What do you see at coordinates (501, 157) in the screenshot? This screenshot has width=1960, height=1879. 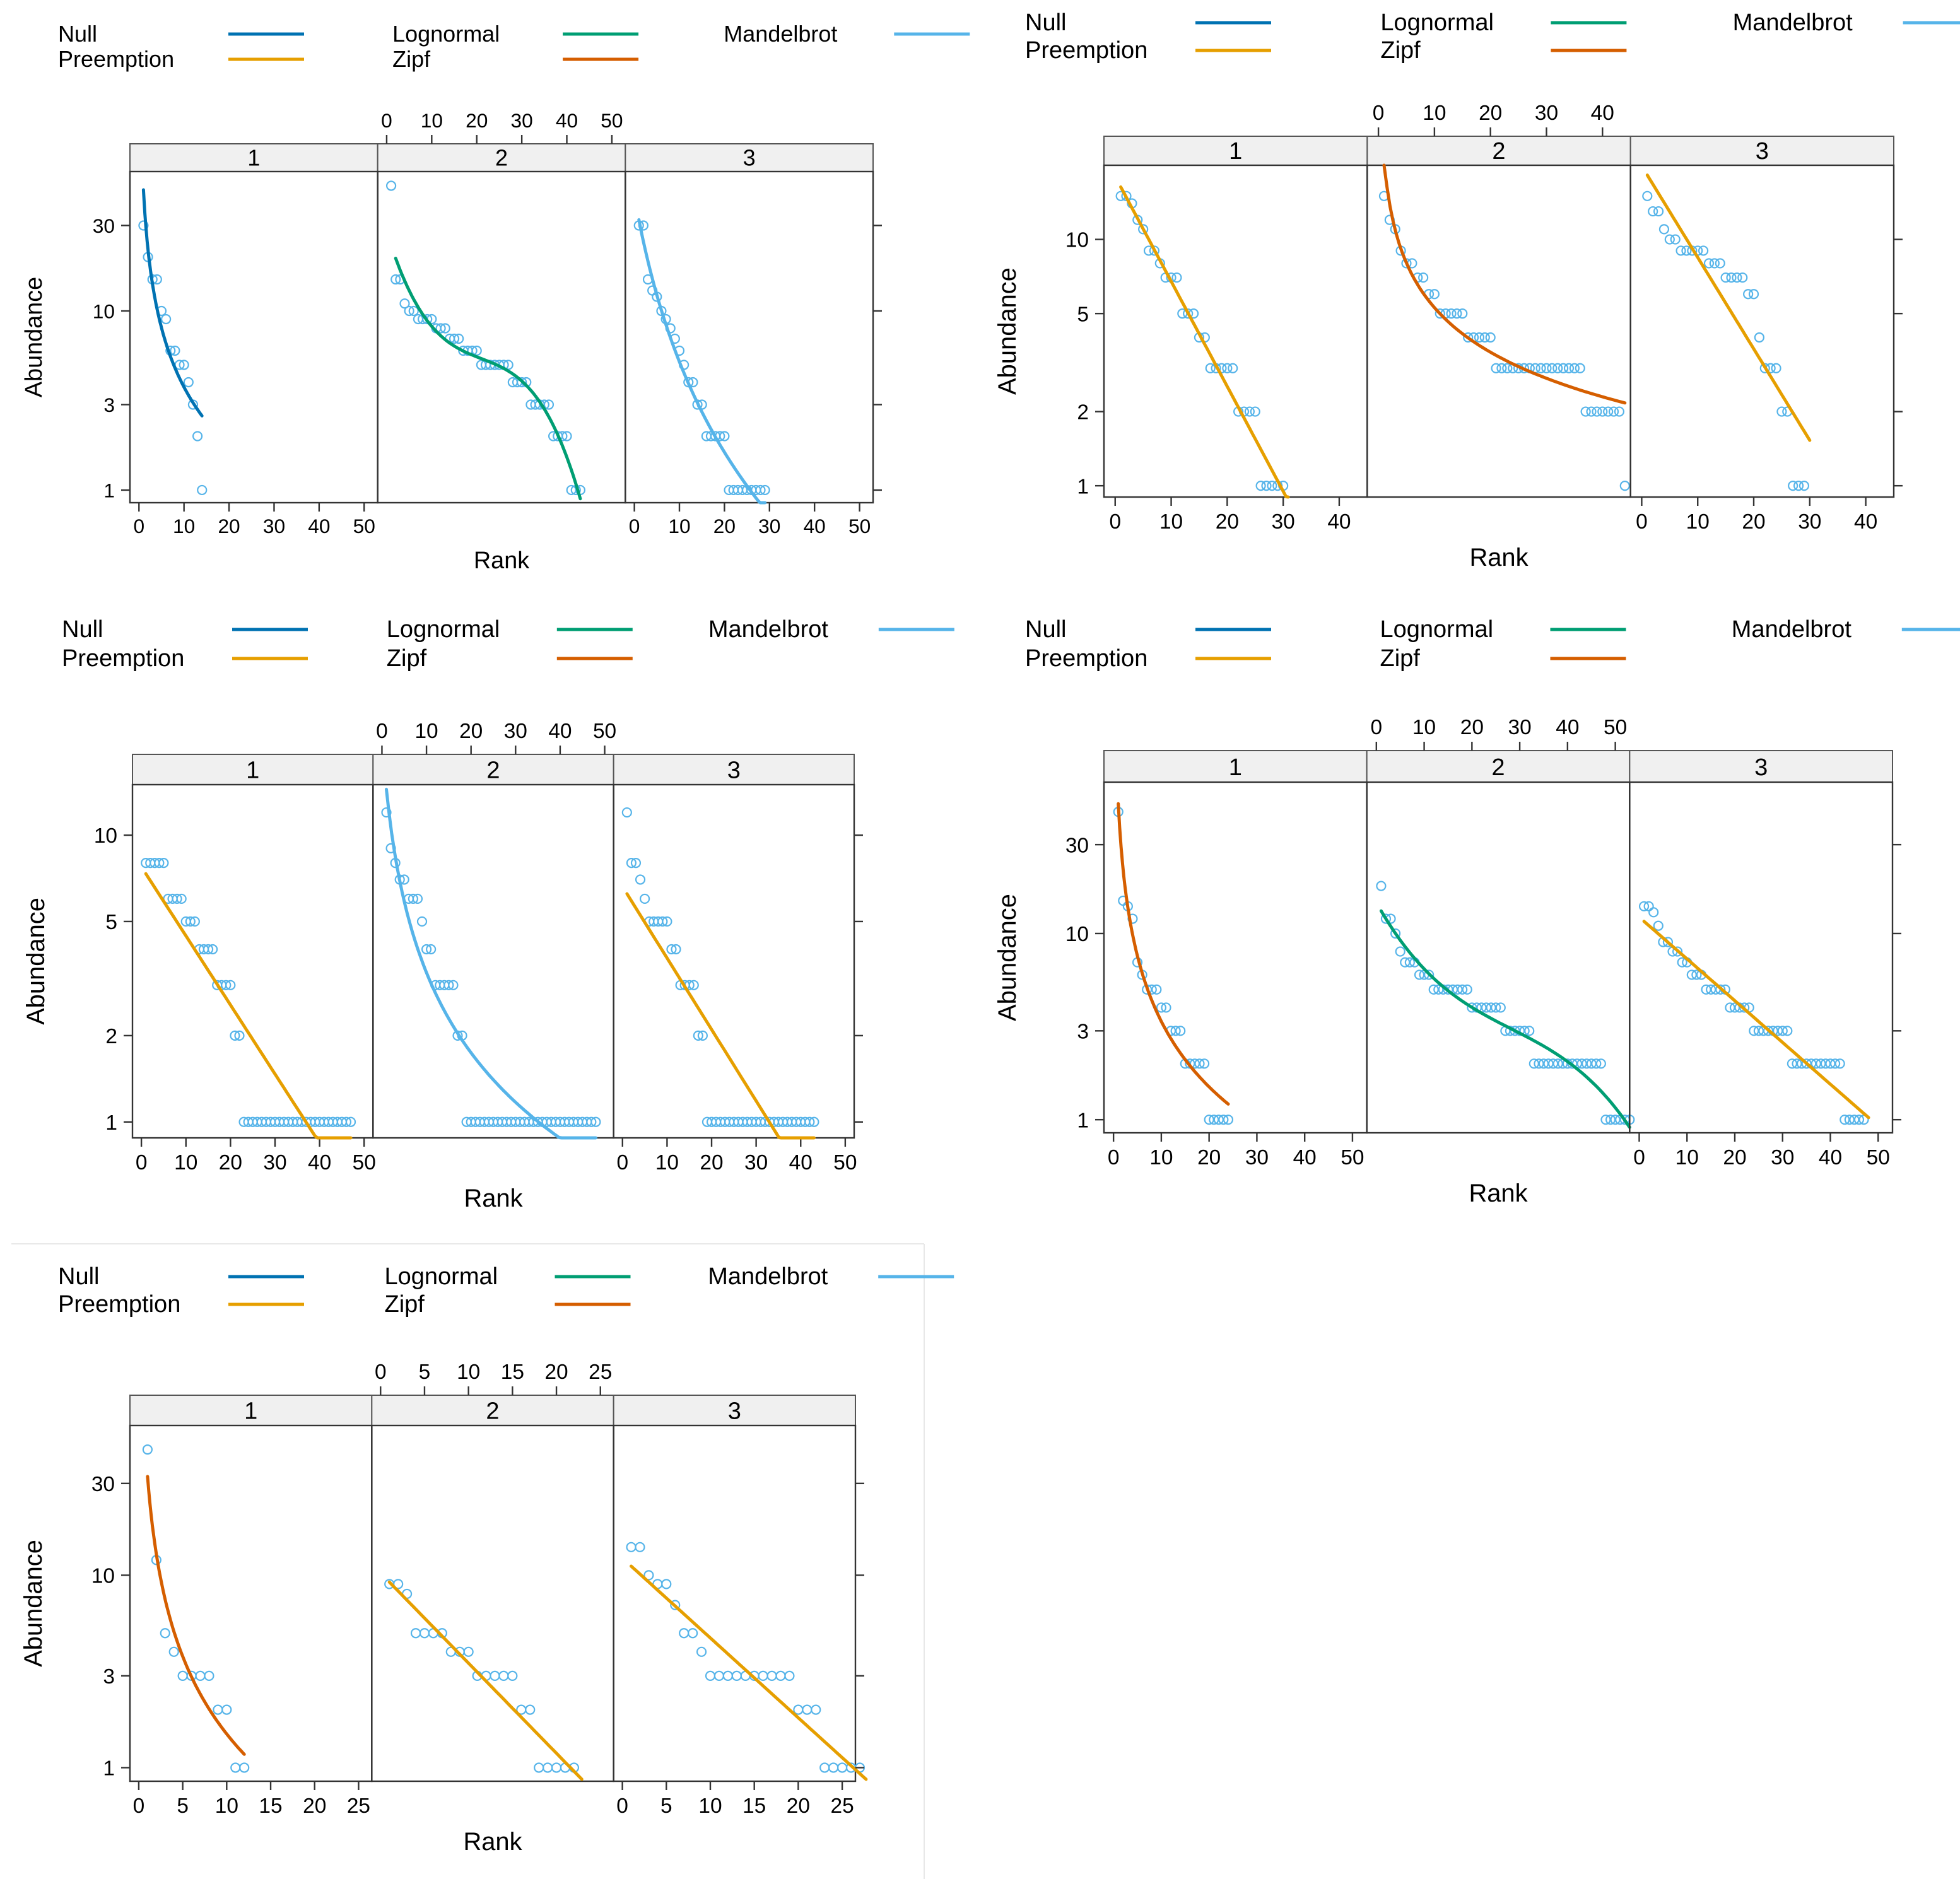 I see `strip` at bounding box center [501, 157].